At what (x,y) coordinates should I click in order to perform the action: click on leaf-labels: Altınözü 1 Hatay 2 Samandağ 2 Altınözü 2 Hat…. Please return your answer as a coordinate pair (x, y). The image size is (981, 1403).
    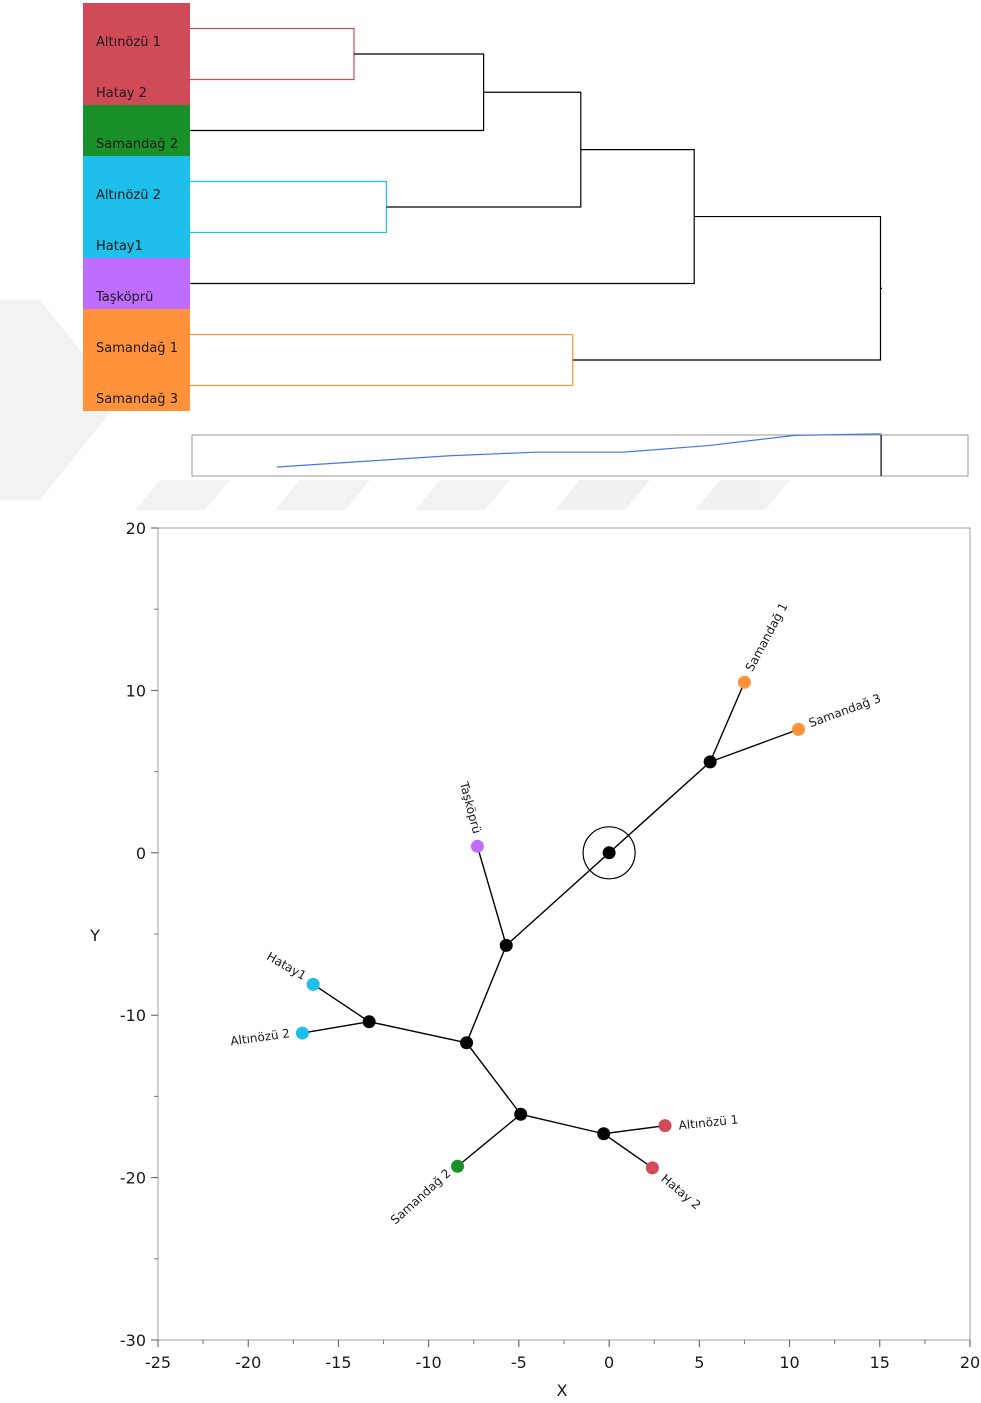
    Looking at the image, I should click on (136, 221).